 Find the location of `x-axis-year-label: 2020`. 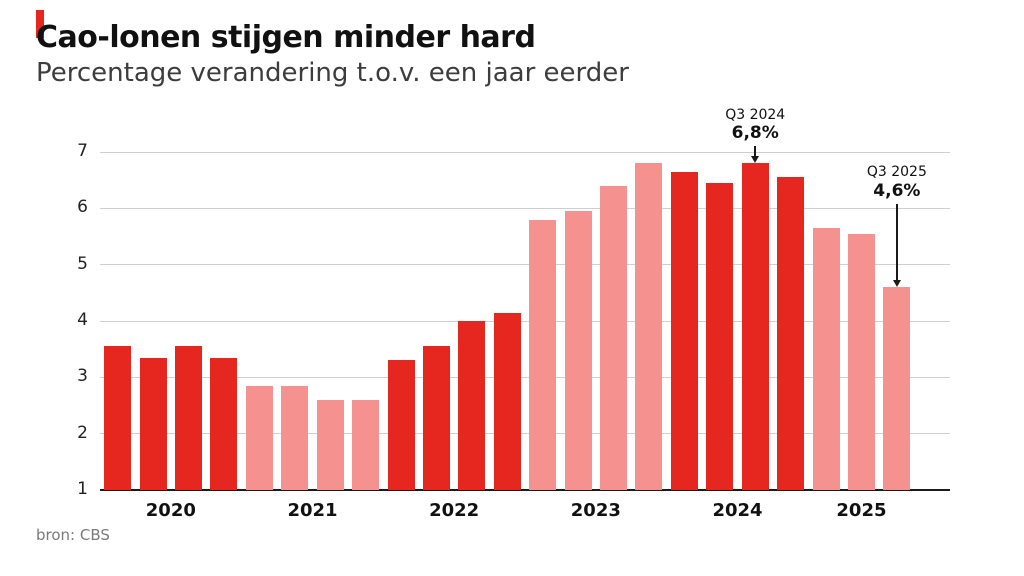

x-axis-year-label: 2020 is located at coordinates (170, 510).